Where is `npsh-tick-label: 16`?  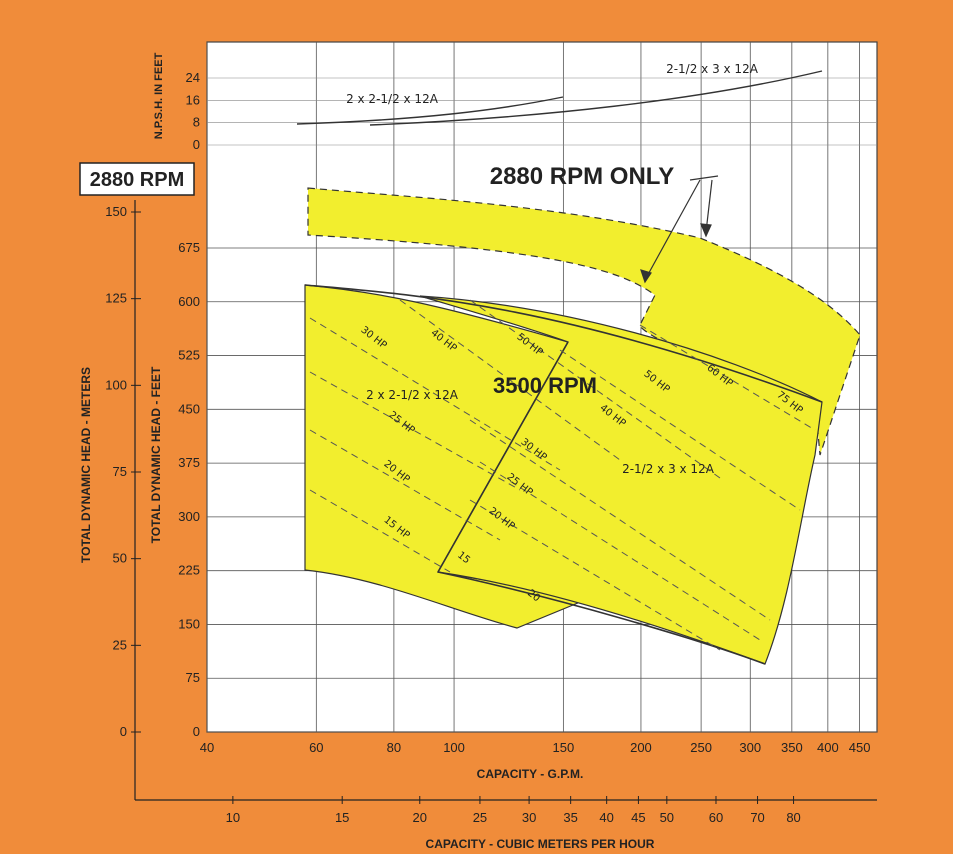 npsh-tick-label: 16 is located at coordinates (193, 99).